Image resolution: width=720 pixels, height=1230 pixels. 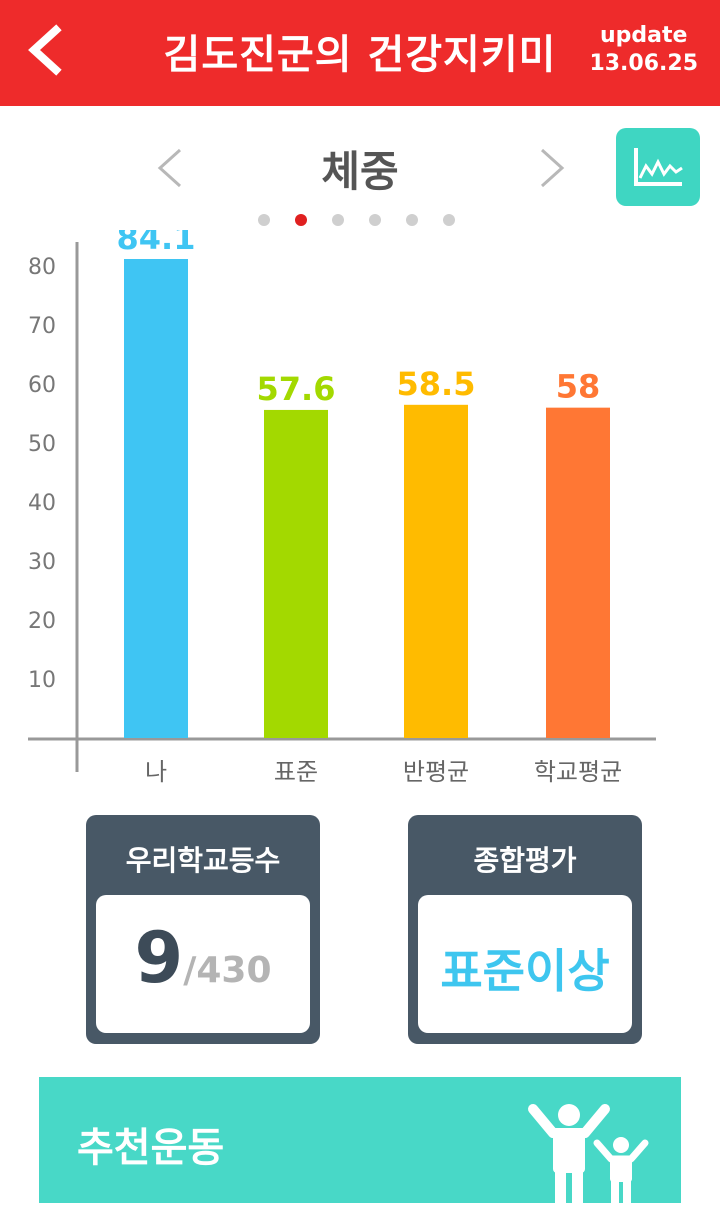 I want to click on school-rank-title: 우리학교등수, so click(x=203, y=860).